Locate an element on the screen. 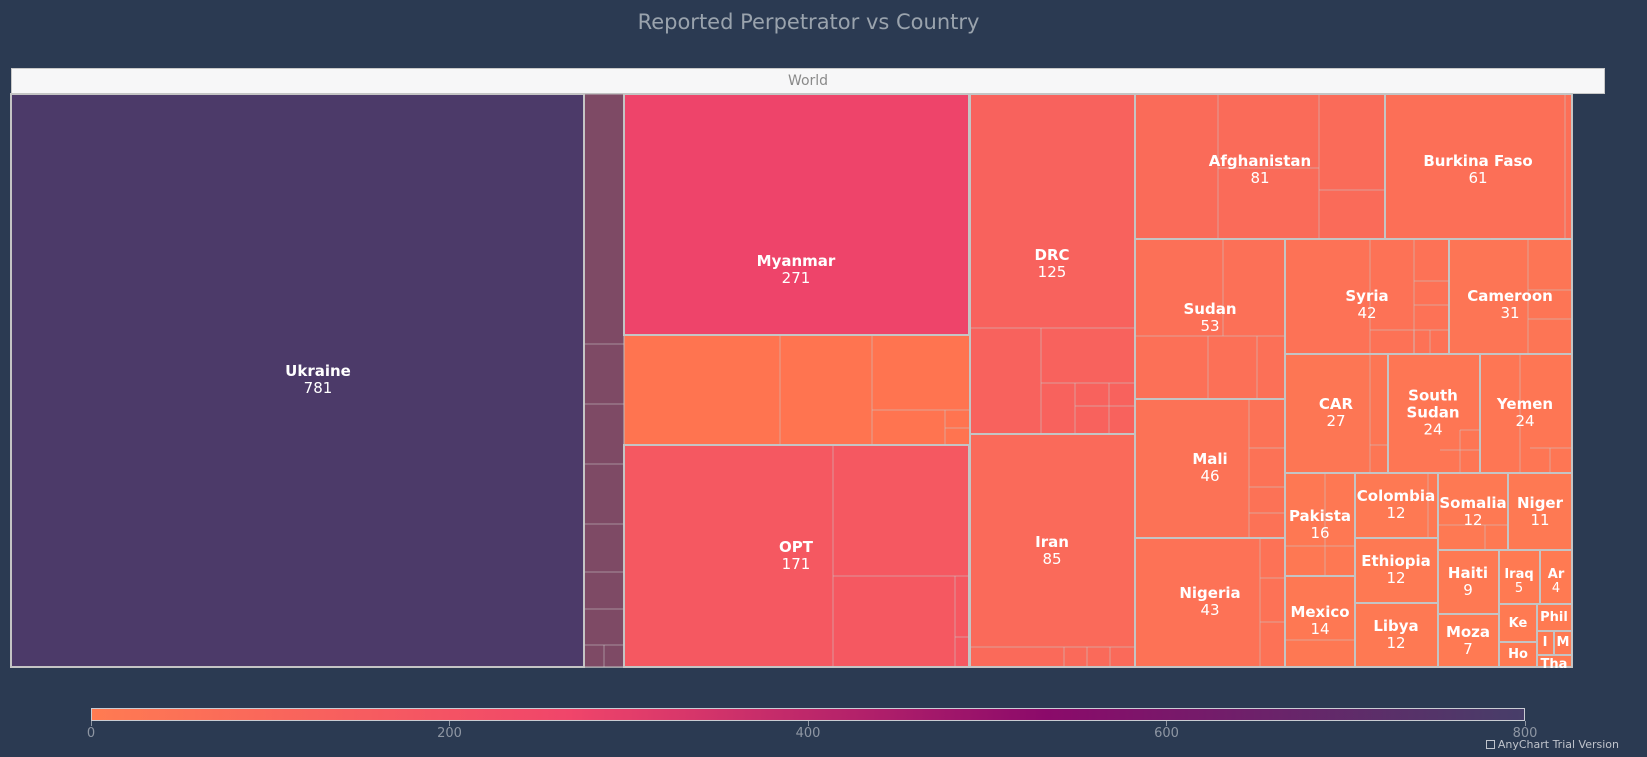 This screenshot has width=1647, height=757. treemap-tile-haiti is located at coordinates (1468, 582).